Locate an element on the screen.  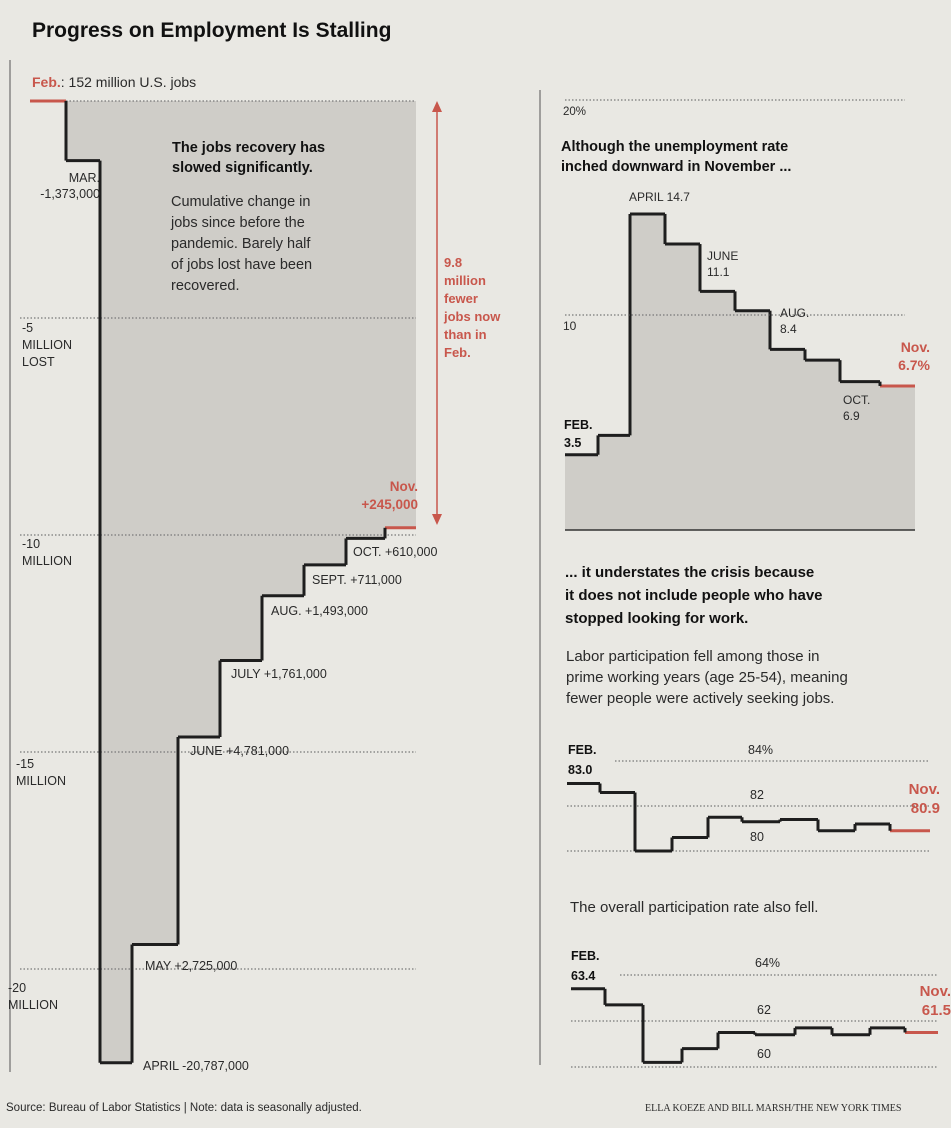
prime-tick-80: 80 is located at coordinates (757, 837).